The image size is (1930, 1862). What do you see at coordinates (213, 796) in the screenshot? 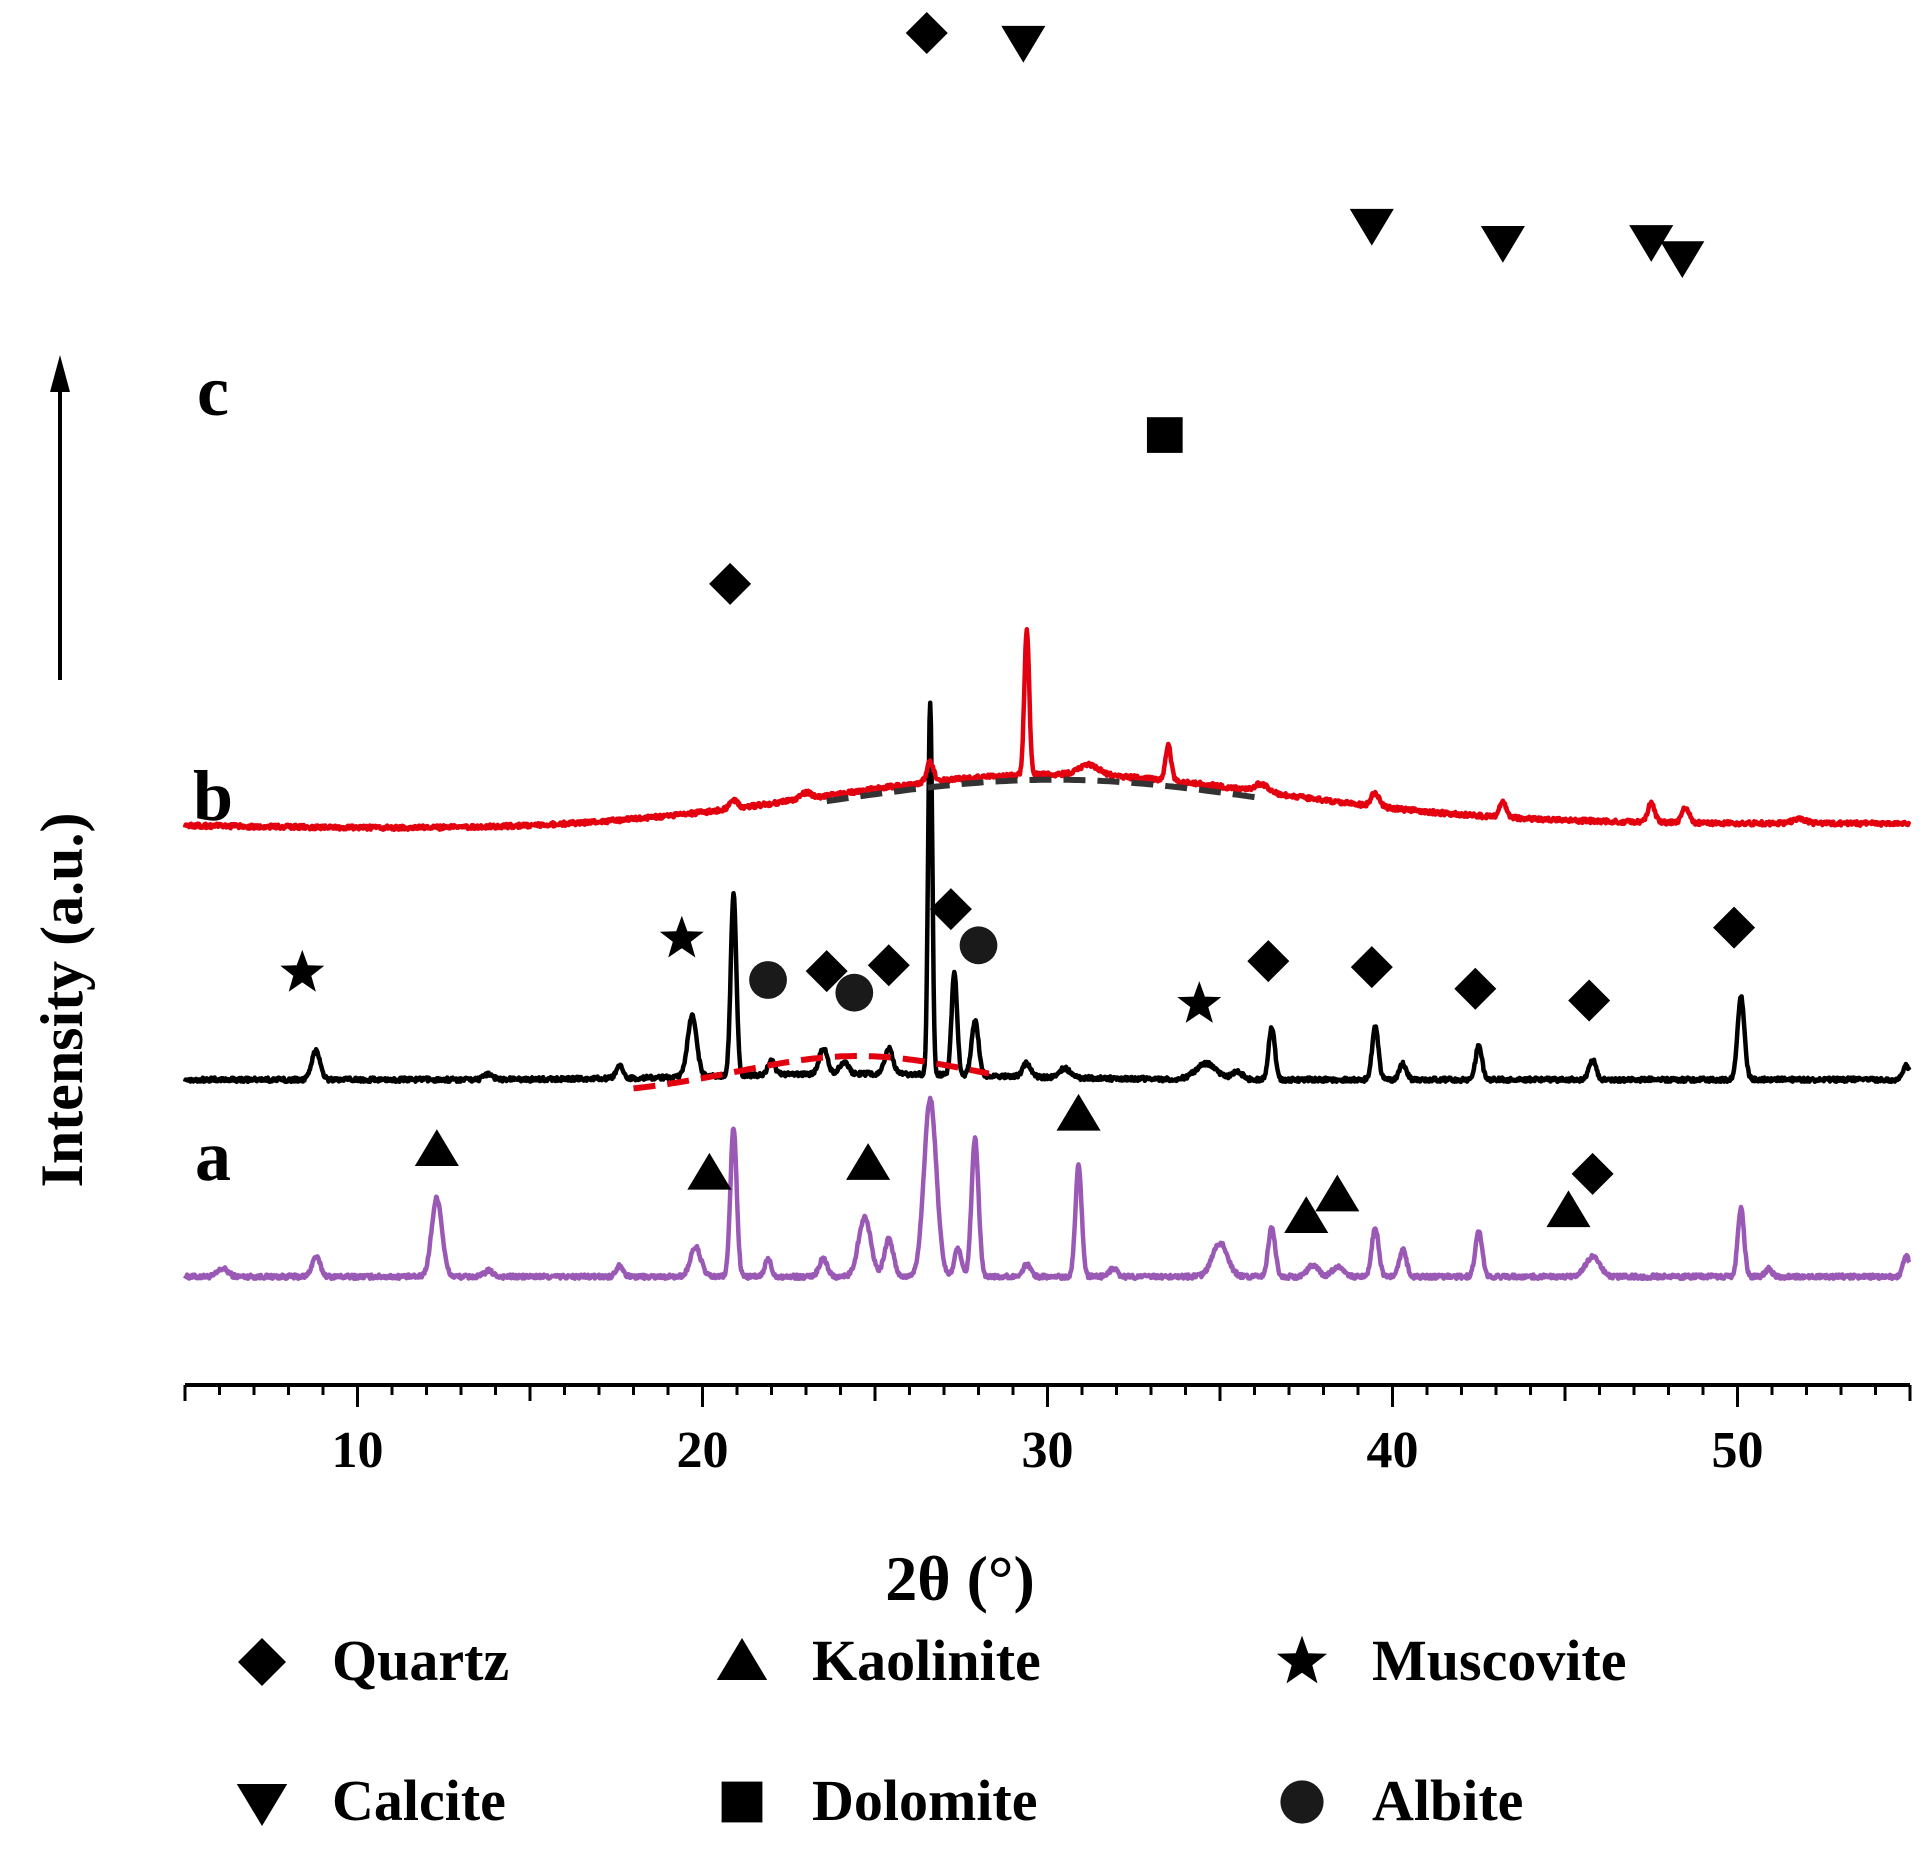
I see `curve-label-b: b` at bounding box center [213, 796].